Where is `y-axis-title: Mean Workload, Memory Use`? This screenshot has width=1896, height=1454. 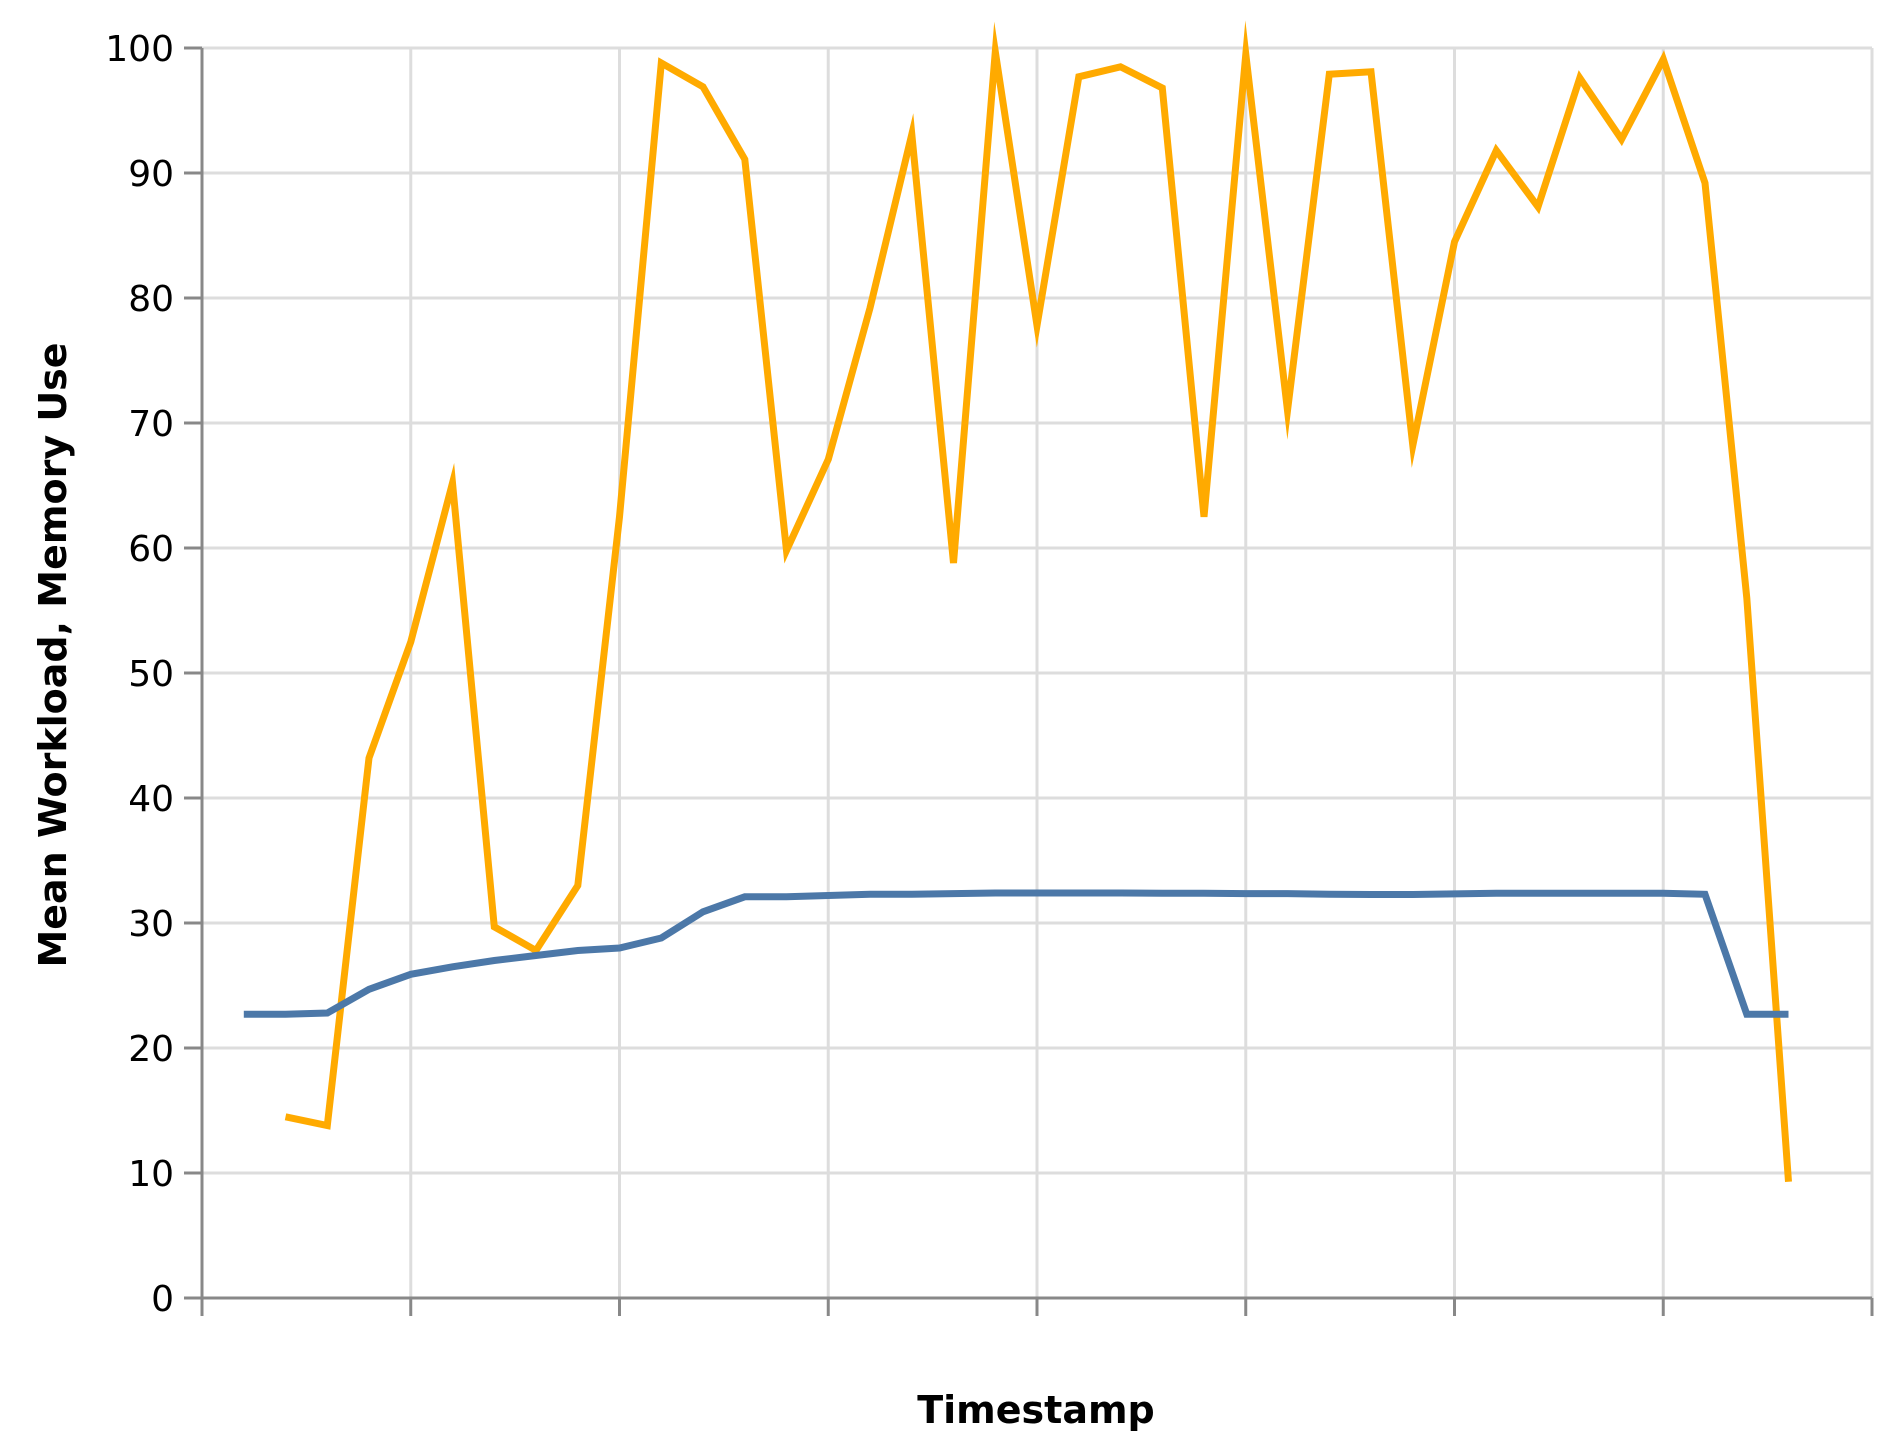 y-axis-title: Mean Workload, Memory Use is located at coordinates (53, 654).